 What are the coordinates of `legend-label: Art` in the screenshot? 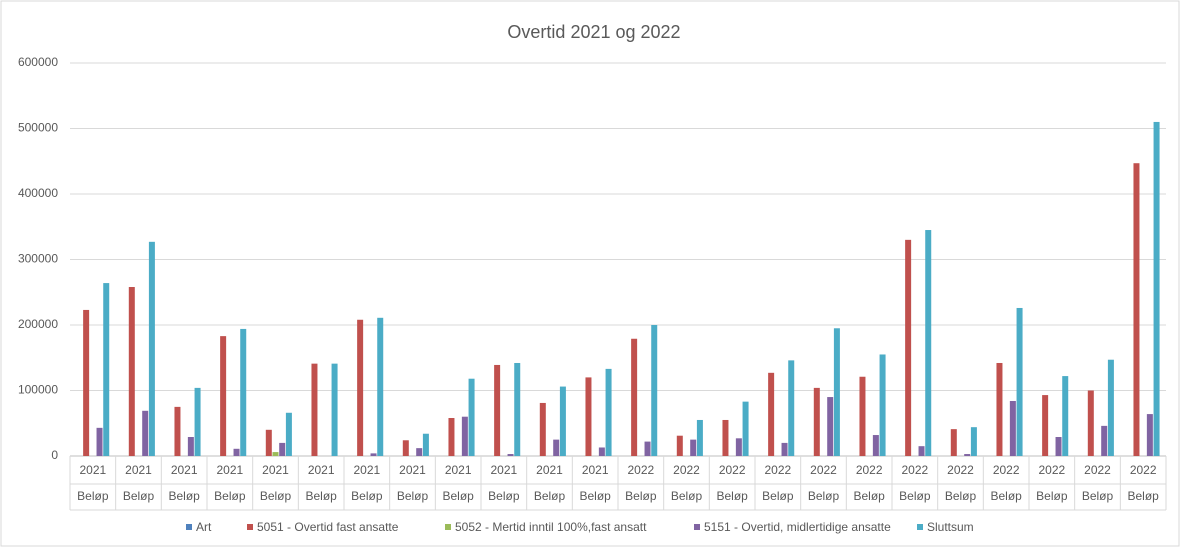 It's located at (204, 527).